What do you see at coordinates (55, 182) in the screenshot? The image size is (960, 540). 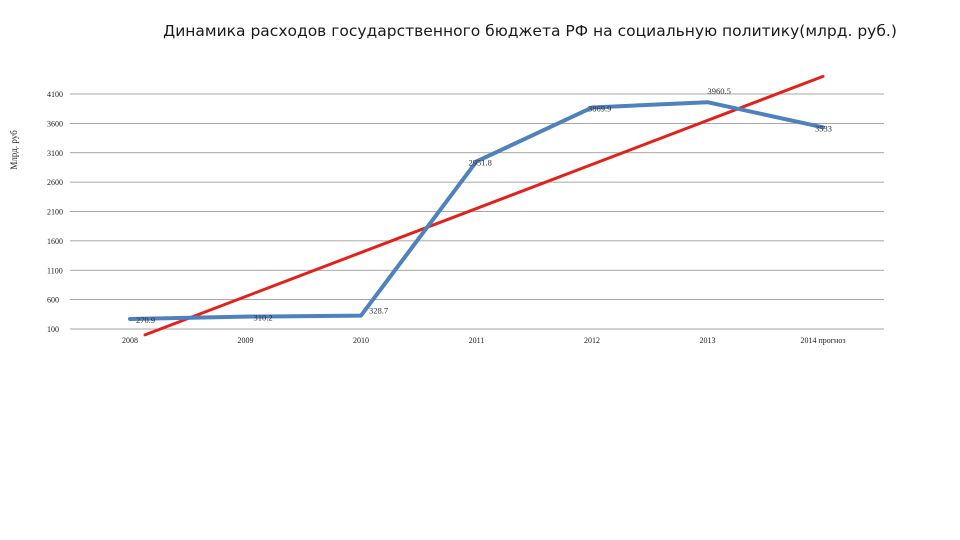 I see `y-tick-label: 2600` at bounding box center [55, 182].